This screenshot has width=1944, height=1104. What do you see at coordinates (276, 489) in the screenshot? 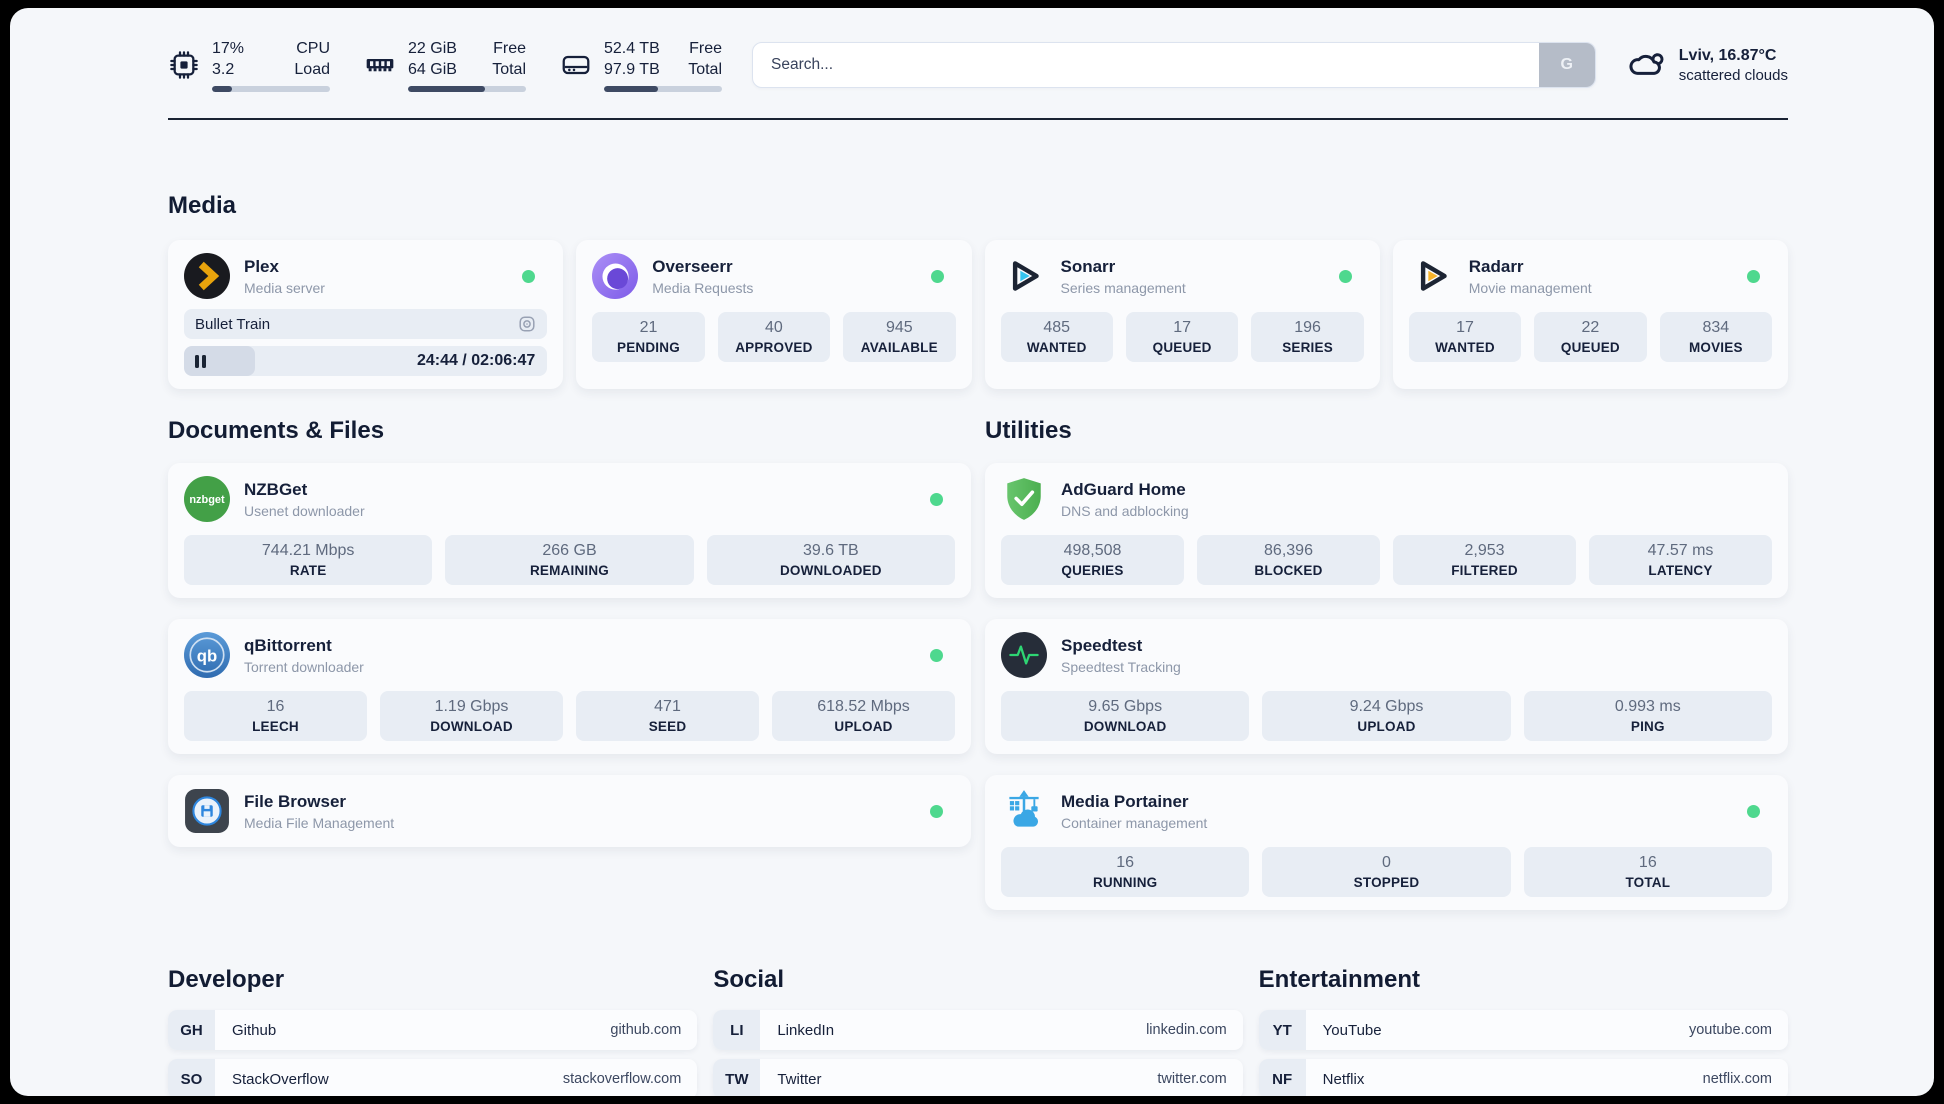
I see `app-name: NZBGet` at bounding box center [276, 489].